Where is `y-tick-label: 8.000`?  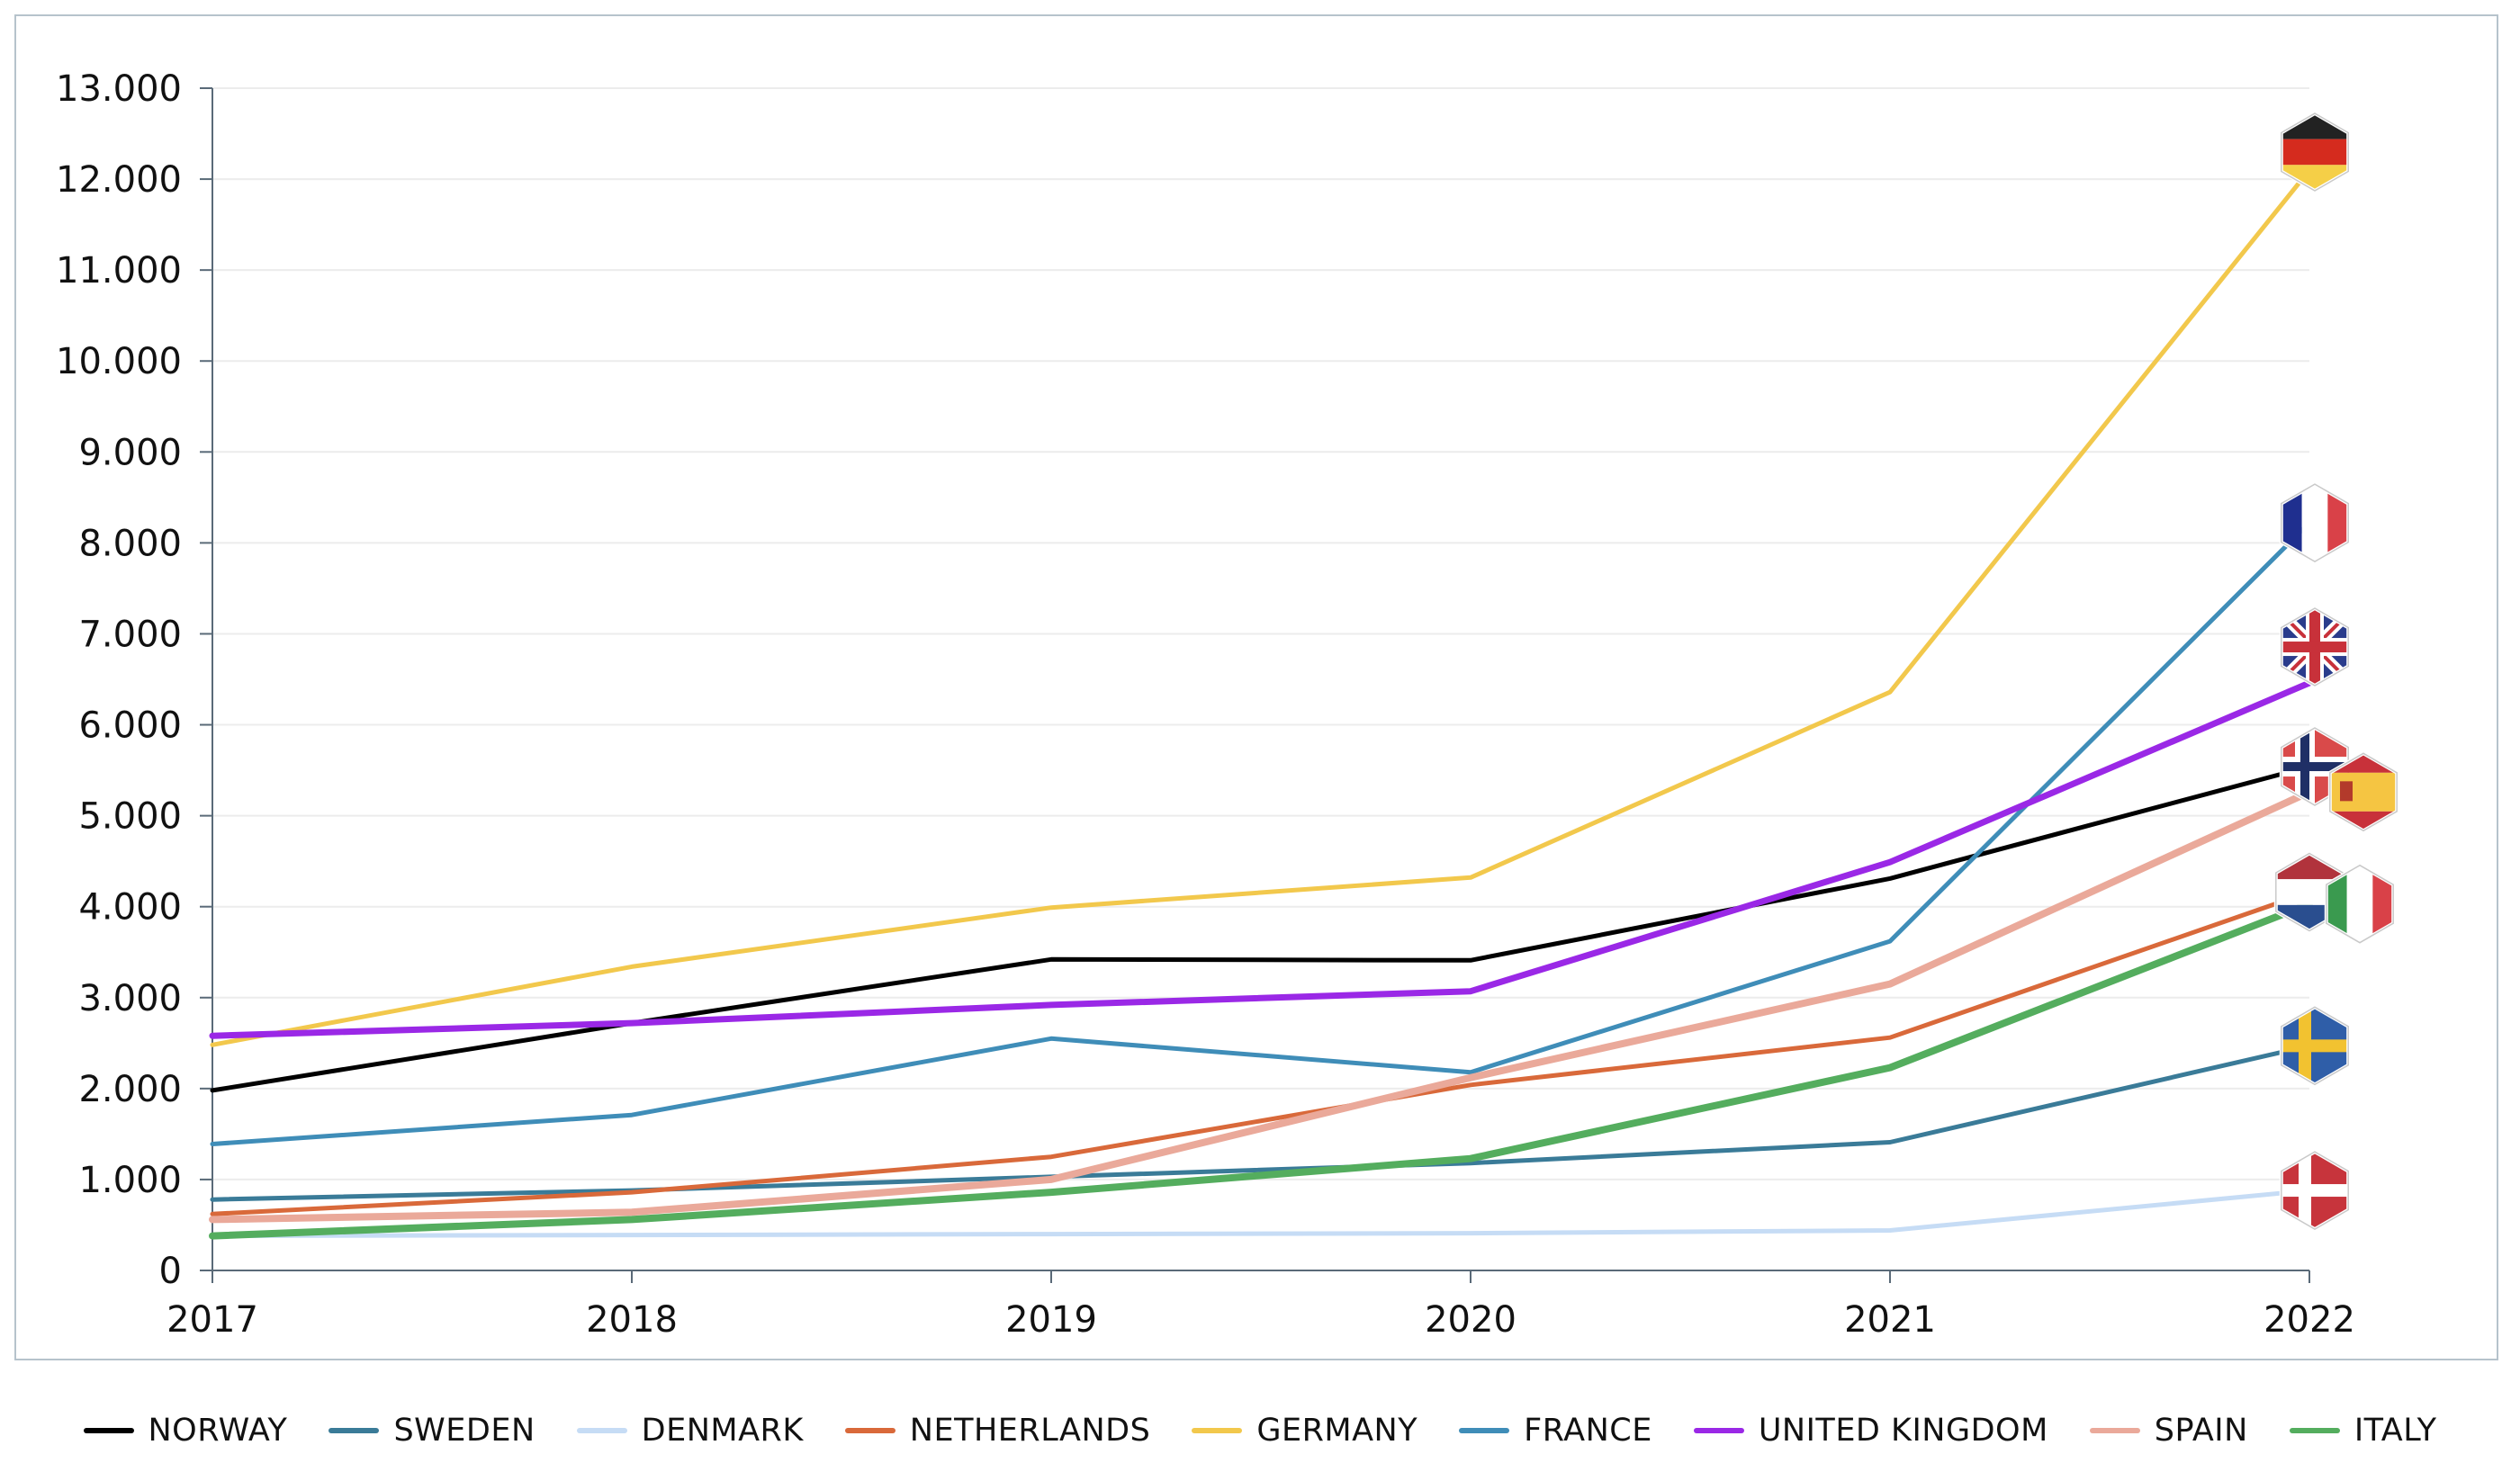 y-tick-label: 8.000 is located at coordinates (130, 544).